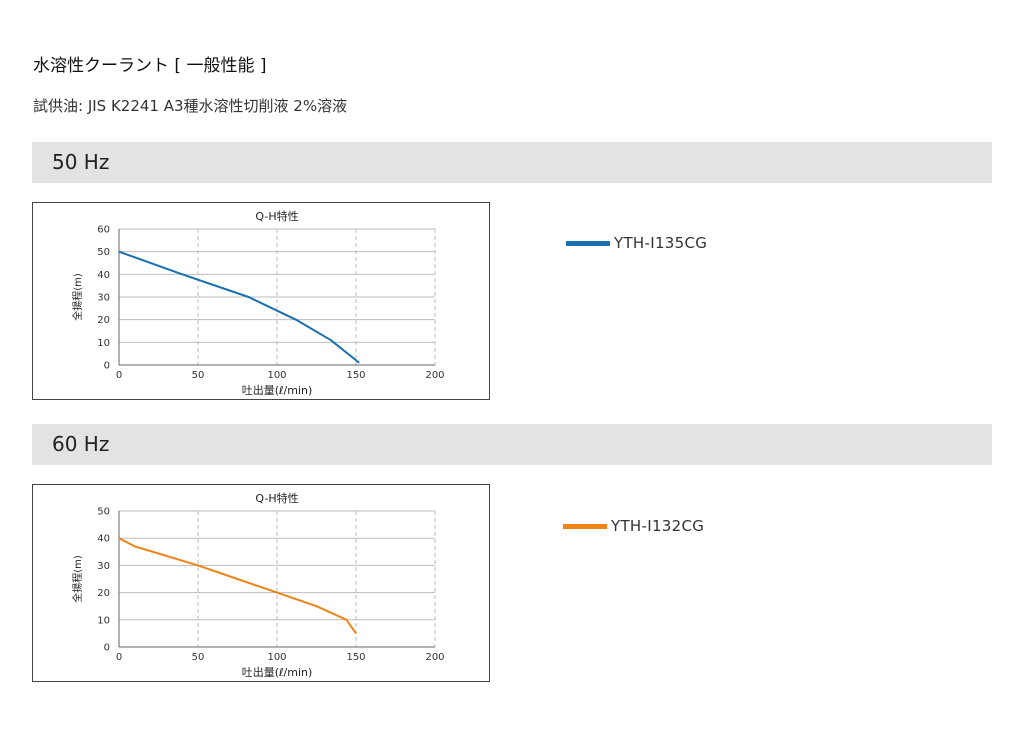 The height and width of the screenshot is (736, 1024). I want to click on y-tick-label: 60, so click(103, 230).